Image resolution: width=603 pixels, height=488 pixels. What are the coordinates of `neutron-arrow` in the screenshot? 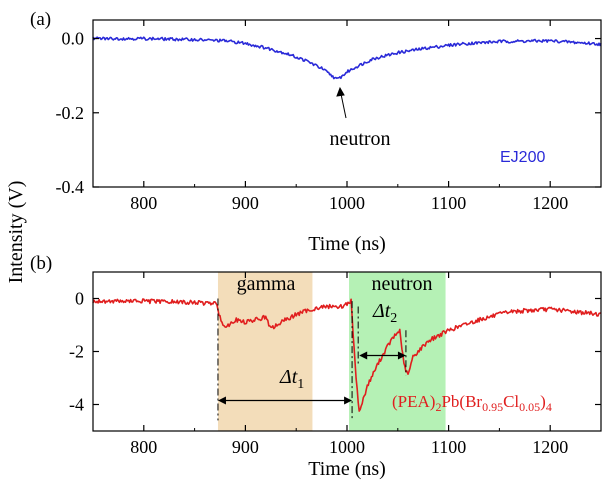 It's located at (341, 102).